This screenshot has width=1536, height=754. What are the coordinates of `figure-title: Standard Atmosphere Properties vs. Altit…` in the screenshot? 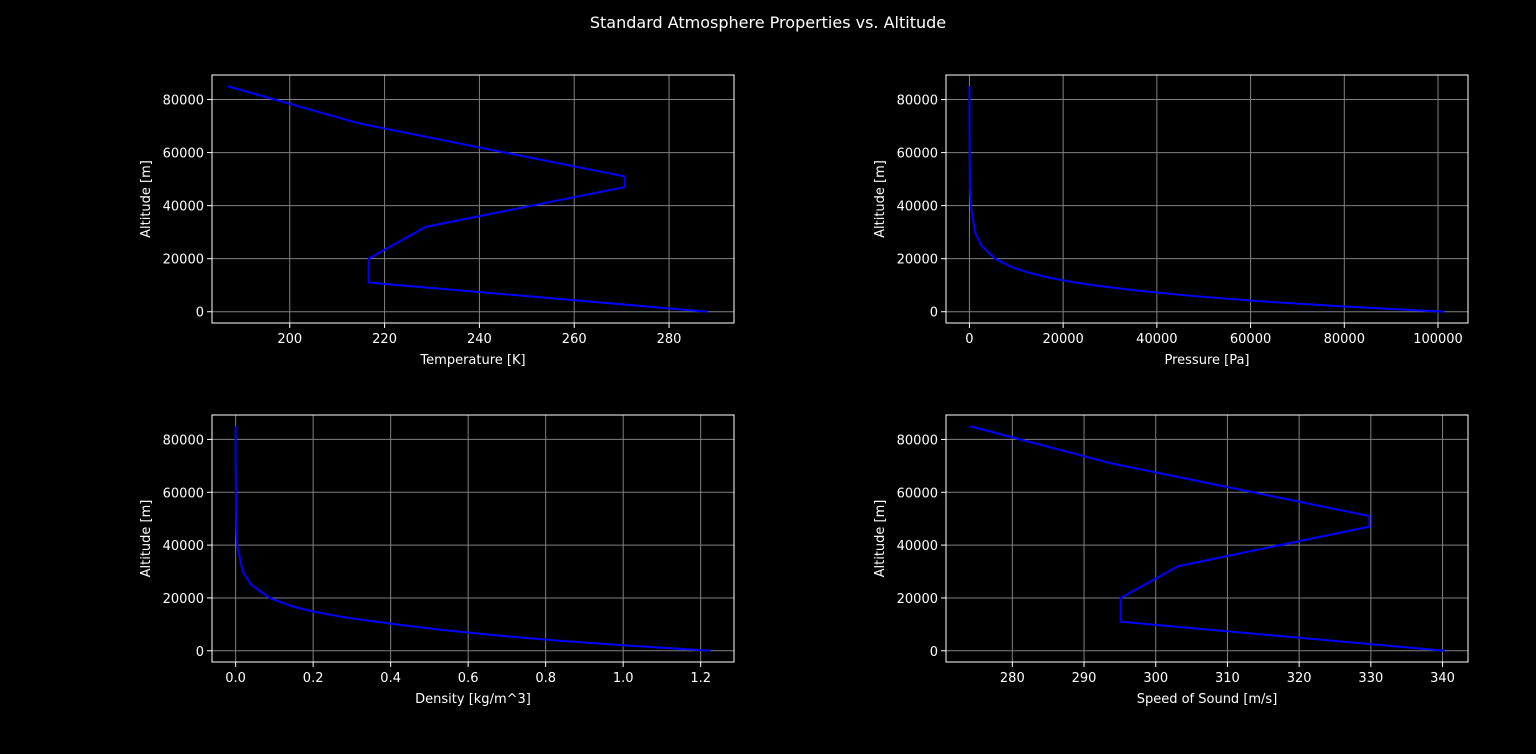 It's located at (768, 22).